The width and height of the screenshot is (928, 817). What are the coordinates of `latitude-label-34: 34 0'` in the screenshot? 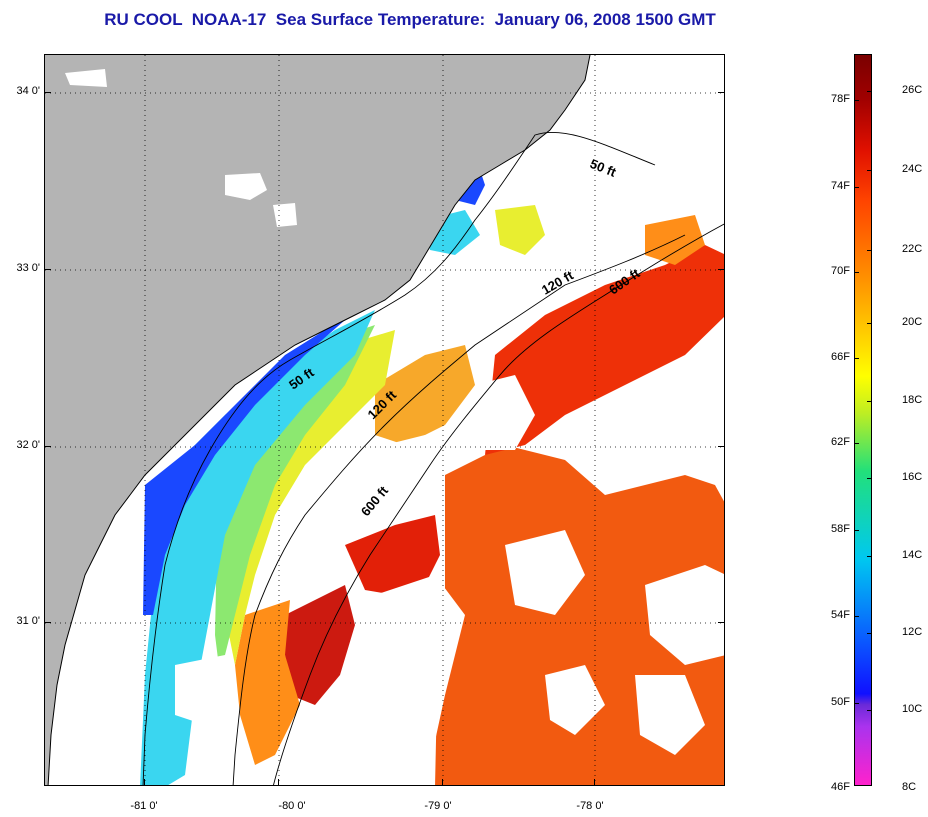 It's located at (28, 91).